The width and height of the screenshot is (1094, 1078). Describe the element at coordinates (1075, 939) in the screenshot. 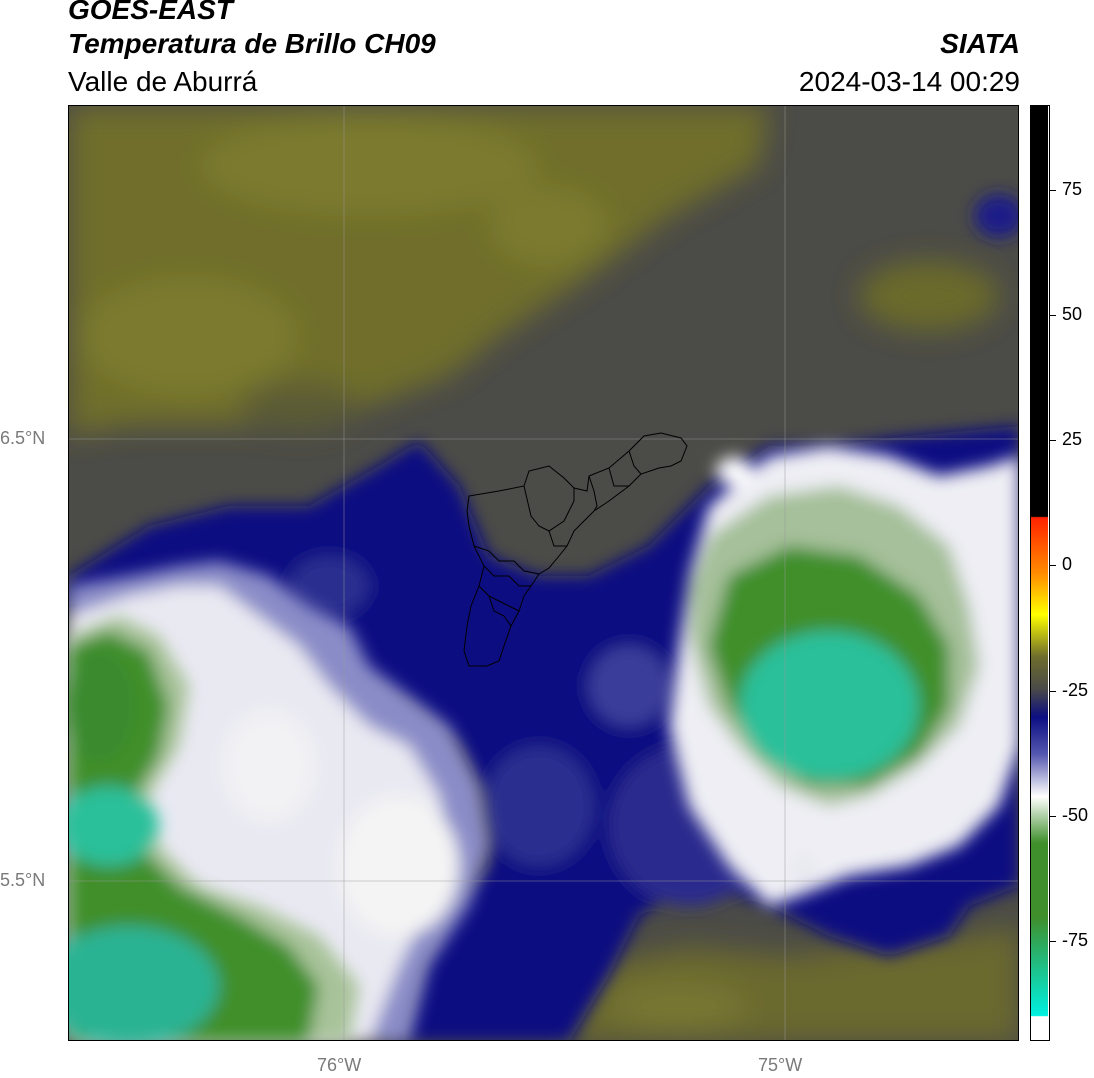

I see `colorbar-label: -75` at that location.